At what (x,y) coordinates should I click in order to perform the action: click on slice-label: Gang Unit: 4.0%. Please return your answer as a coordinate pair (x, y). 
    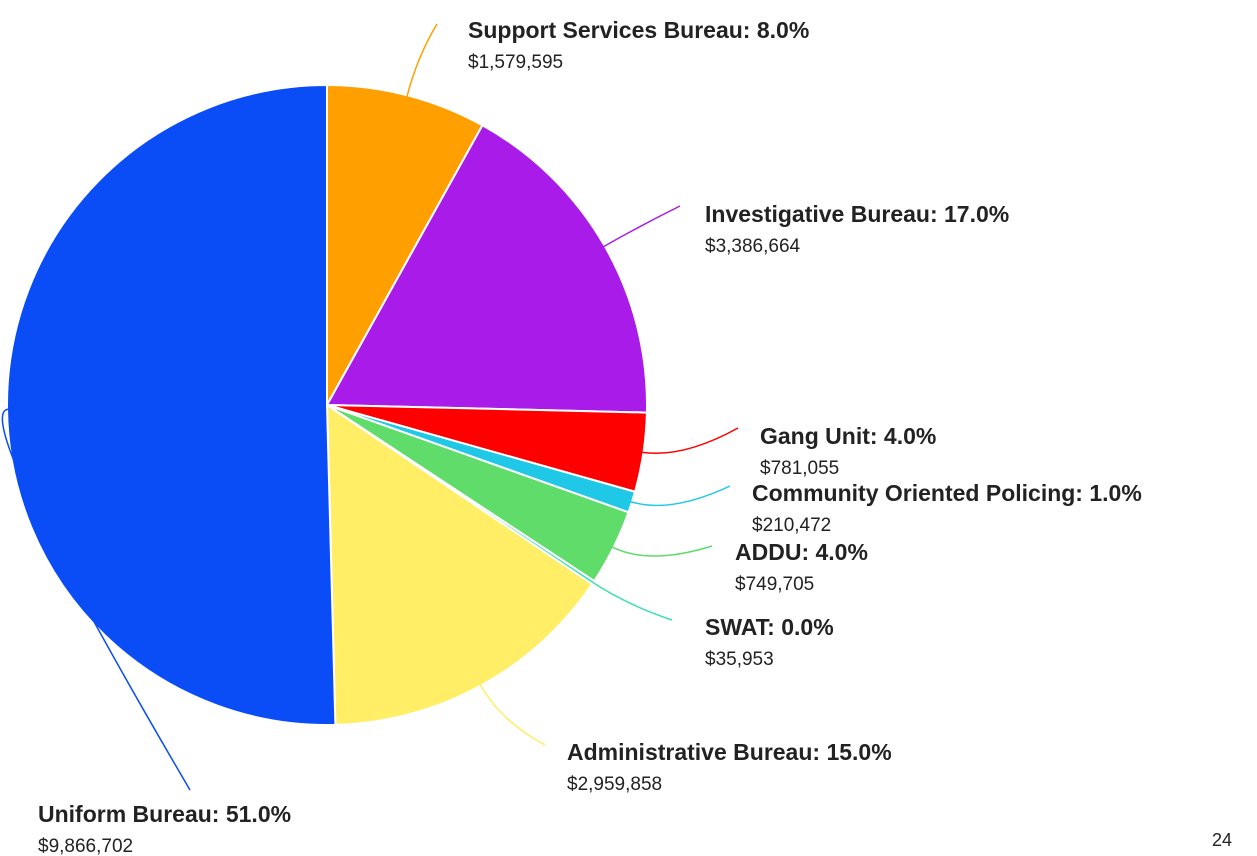
    Looking at the image, I should click on (848, 436).